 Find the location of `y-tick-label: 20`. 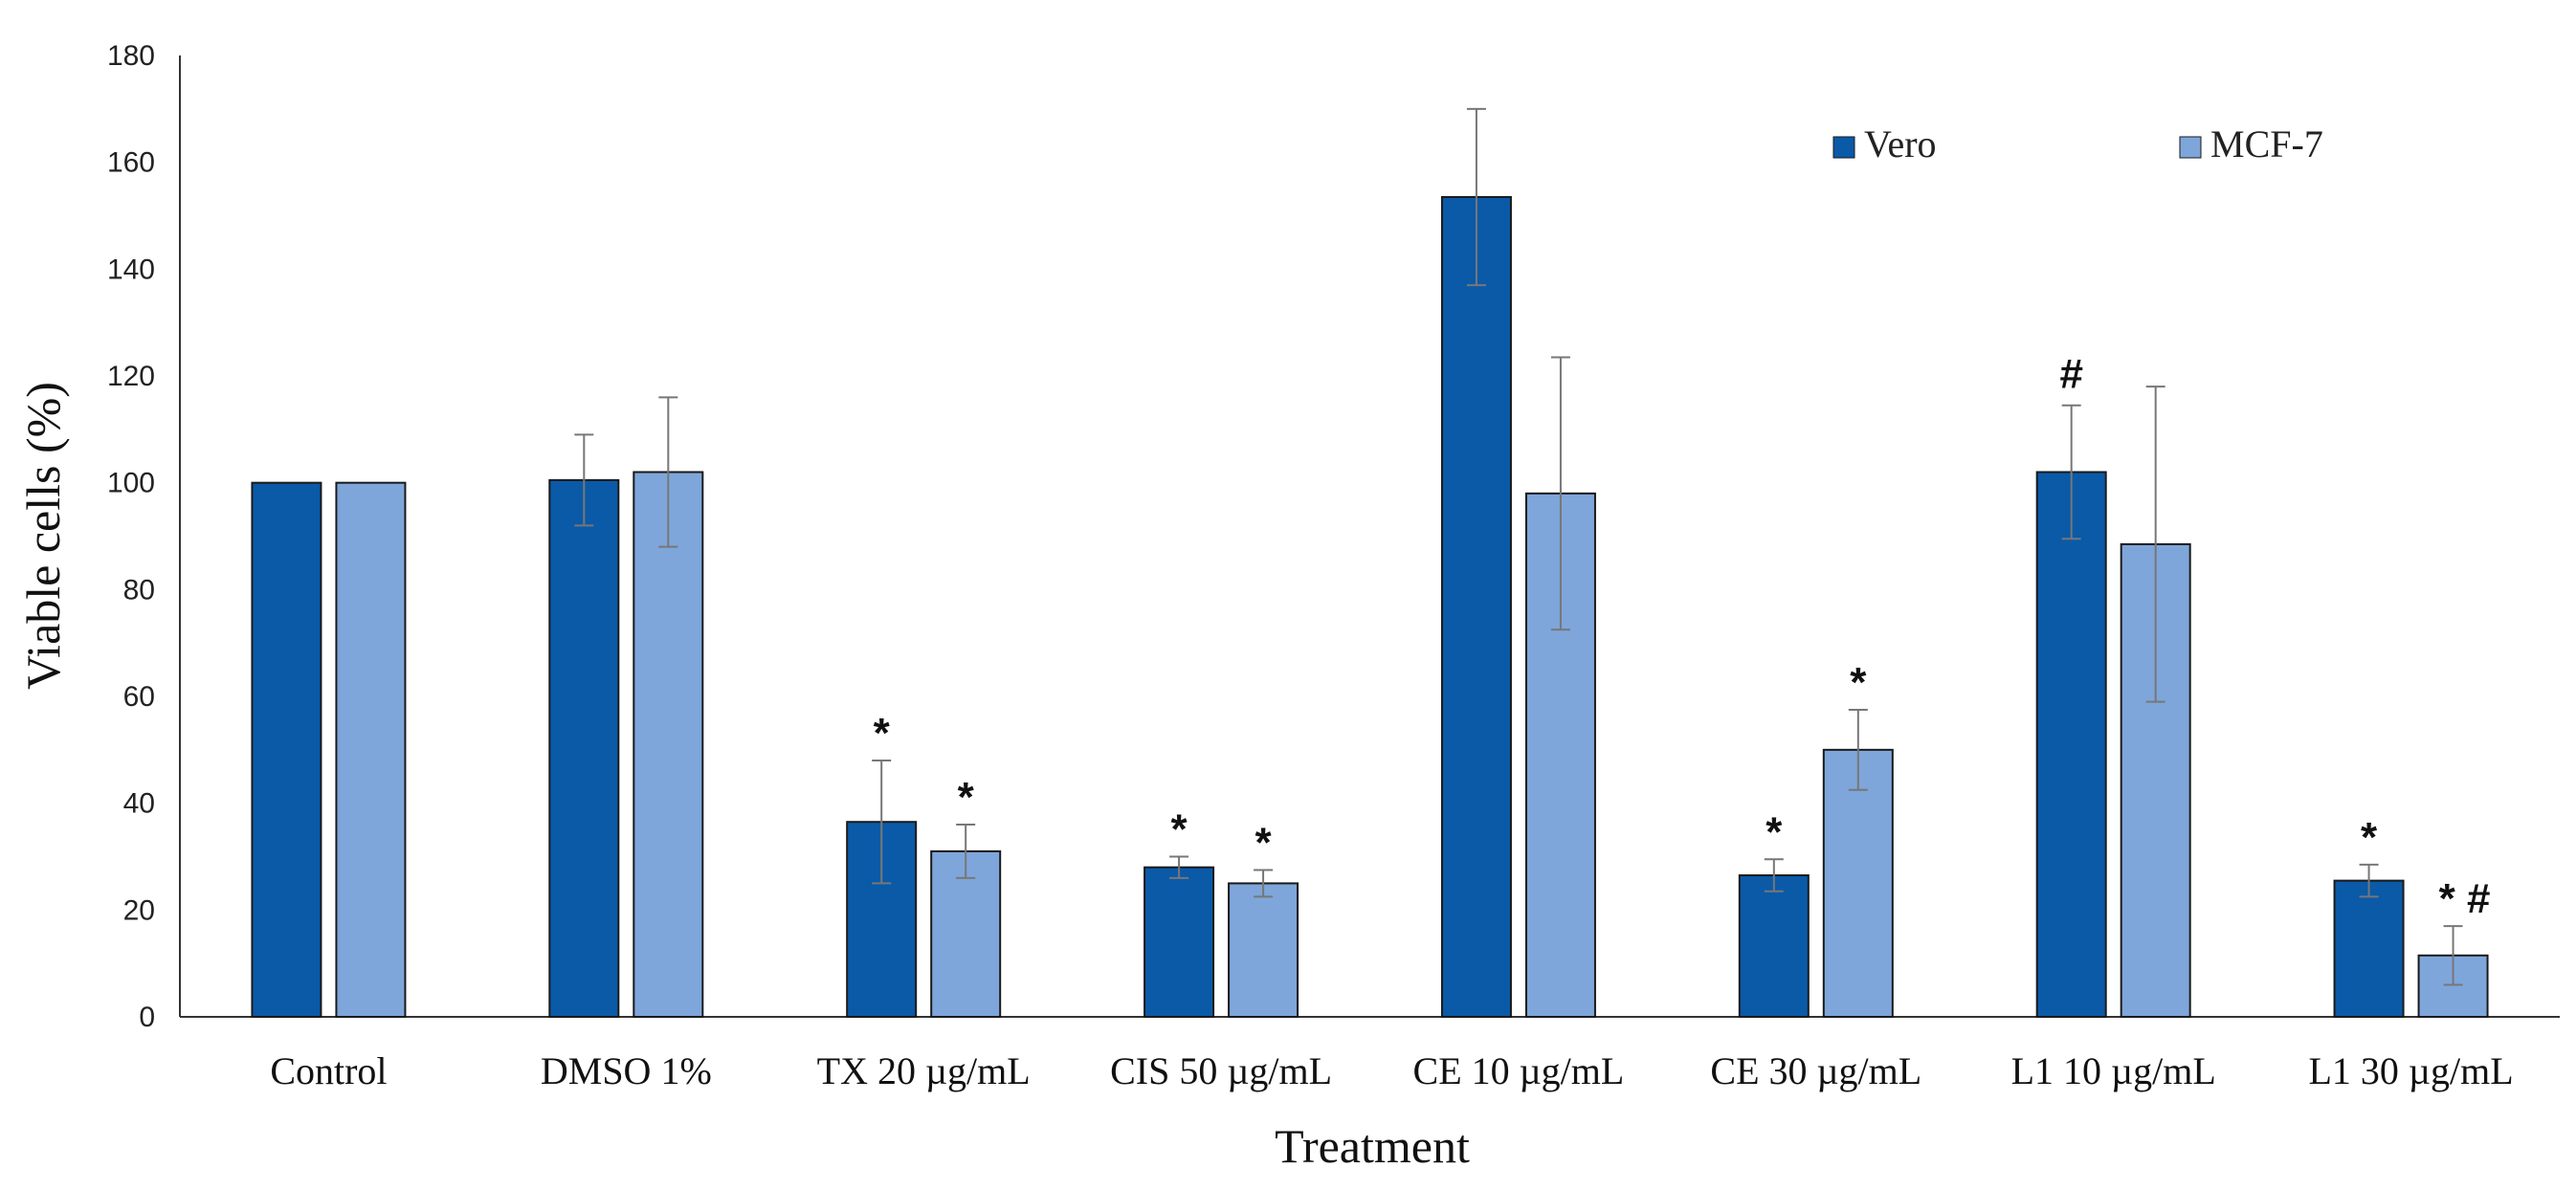

y-tick-label: 20 is located at coordinates (139, 910).